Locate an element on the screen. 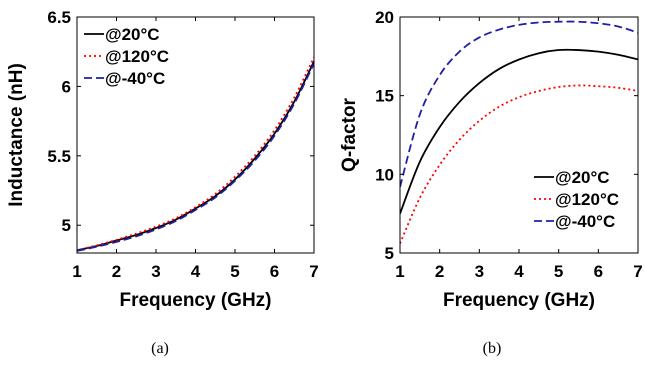 This screenshot has width=645, height=365. y-axis-label: Q-factor is located at coordinates (349, 134).